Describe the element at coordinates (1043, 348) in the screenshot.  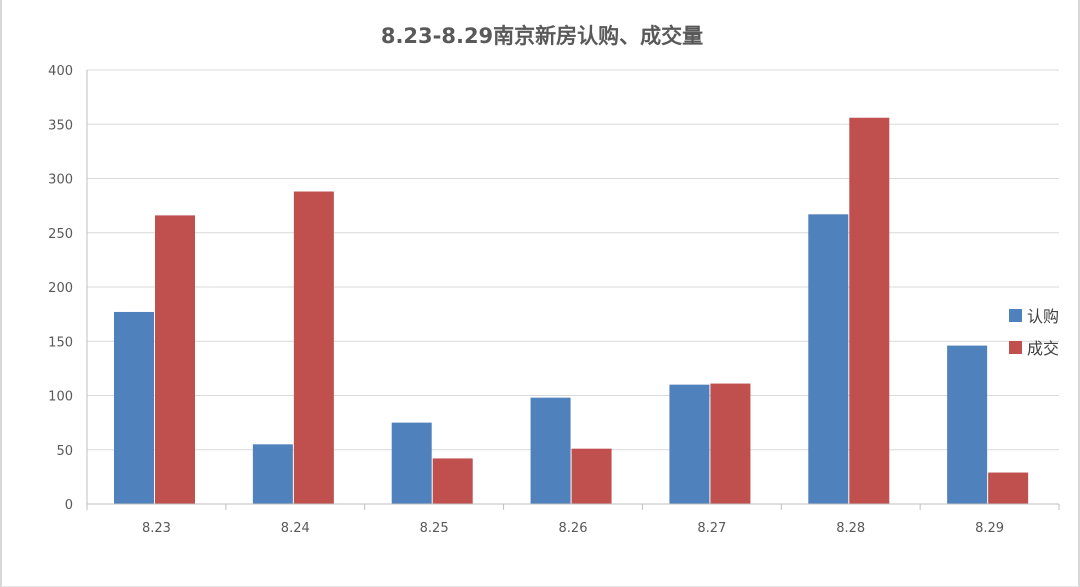
I see `legend-label: 成交` at that location.